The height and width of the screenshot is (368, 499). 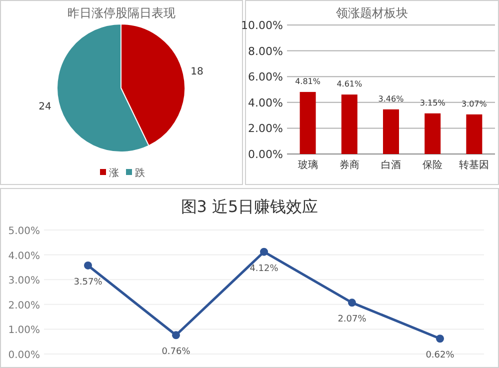 What do you see at coordinates (372, 13) in the screenshot?
I see `chart-title: 领涨题材板块` at bounding box center [372, 13].